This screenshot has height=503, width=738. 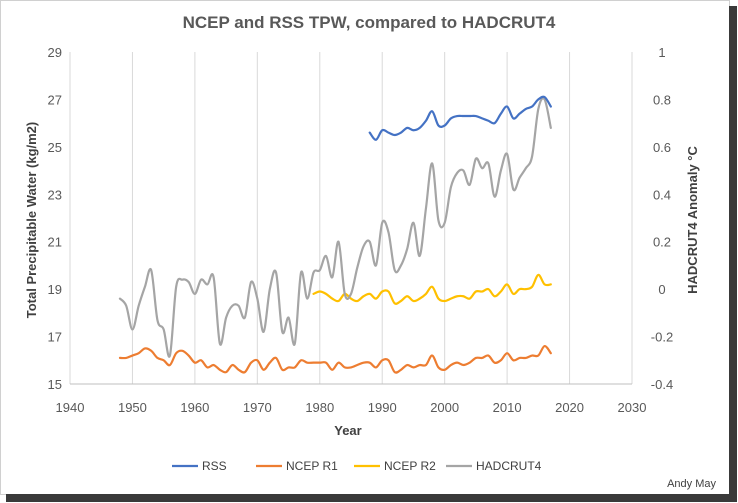 I want to click on x-tick-label: 2010, so click(x=507, y=407).